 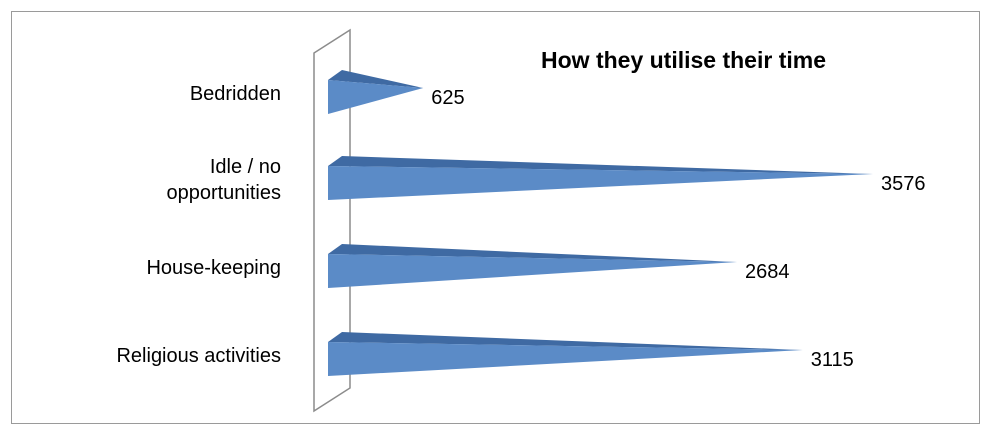 I want to click on category-label: Idle / no, so click(x=245, y=167).